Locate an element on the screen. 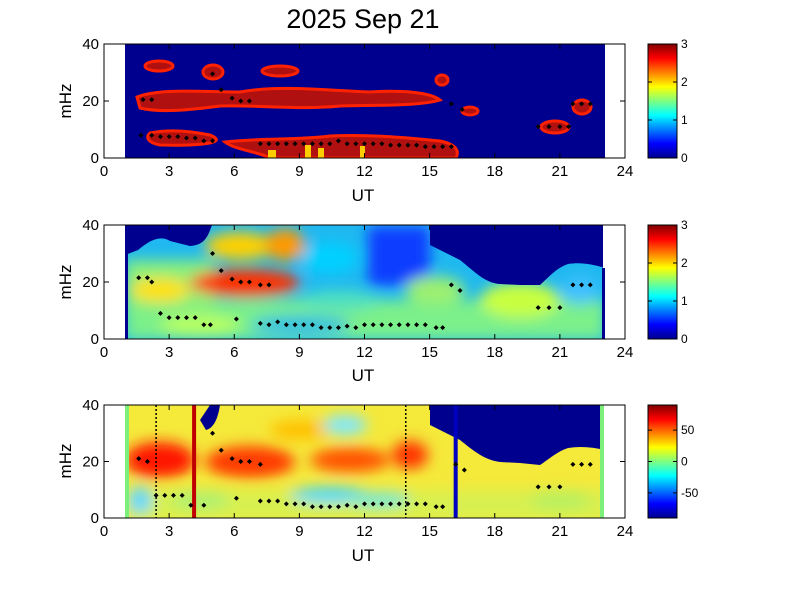 This screenshot has width=801, height=600. colorbar-tick-label: -50 is located at coordinates (690, 493).